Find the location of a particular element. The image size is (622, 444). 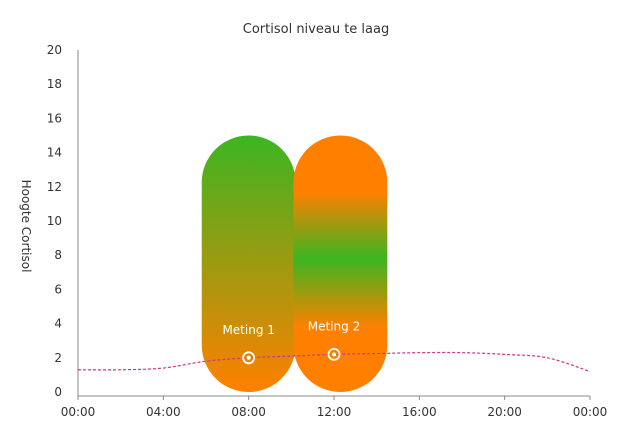

y-tick-label: 6 is located at coordinates (58, 289).